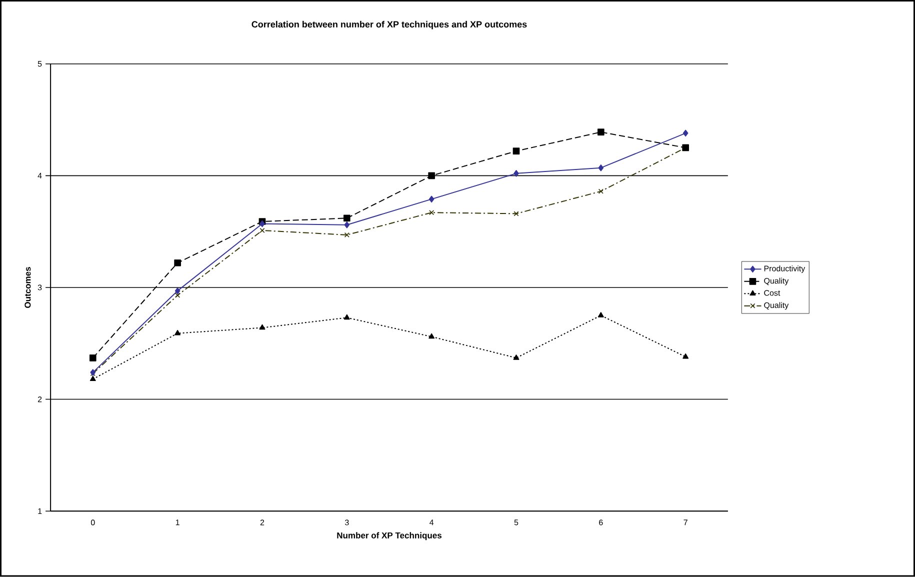 Image resolution: width=915 pixels, height=577 pixels. I want to click on legend-label: Productivity, so click(785, 270).